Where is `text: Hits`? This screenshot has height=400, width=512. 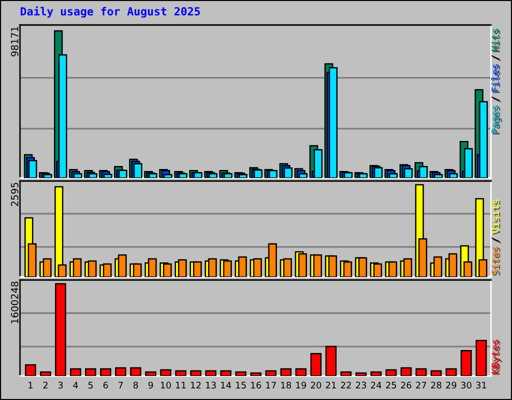 text: Hits is located at coordinates (495, 40).